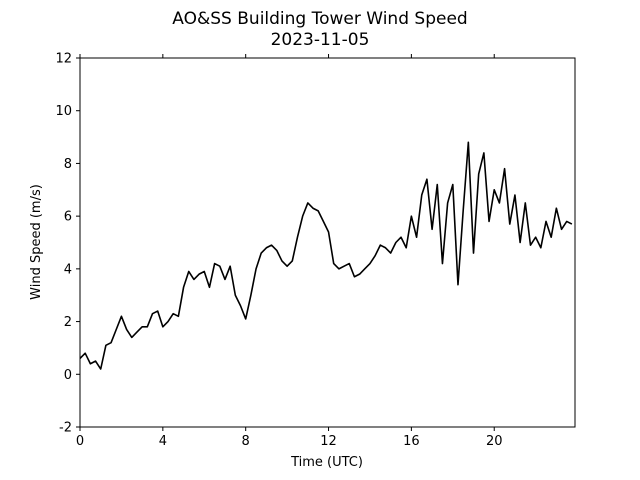 Image resolution: width=640 pixels, height=480 pixels. I want to click on x-tick-label: 8, so click(246, 441).